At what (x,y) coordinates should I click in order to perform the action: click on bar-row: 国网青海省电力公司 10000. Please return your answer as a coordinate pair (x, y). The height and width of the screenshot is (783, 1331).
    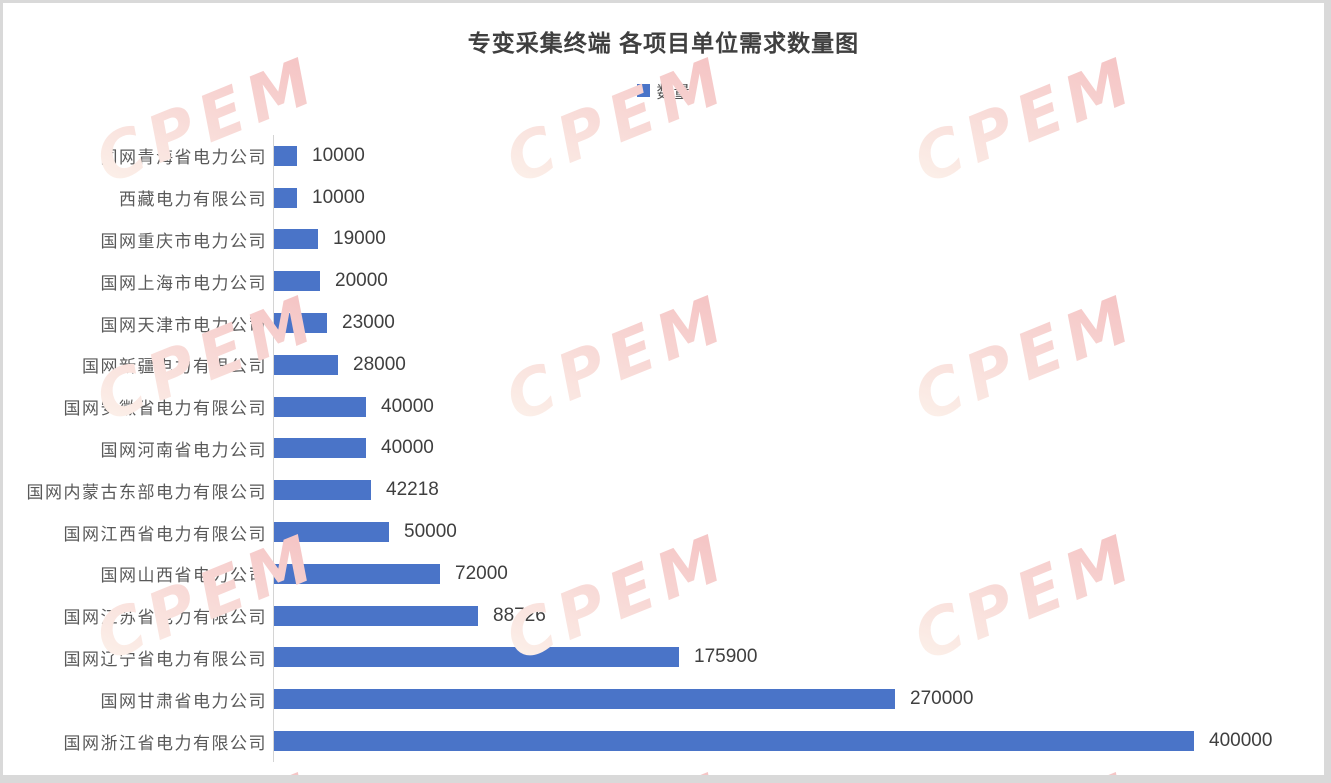
    Looking at the image, I should click on (663, 156).